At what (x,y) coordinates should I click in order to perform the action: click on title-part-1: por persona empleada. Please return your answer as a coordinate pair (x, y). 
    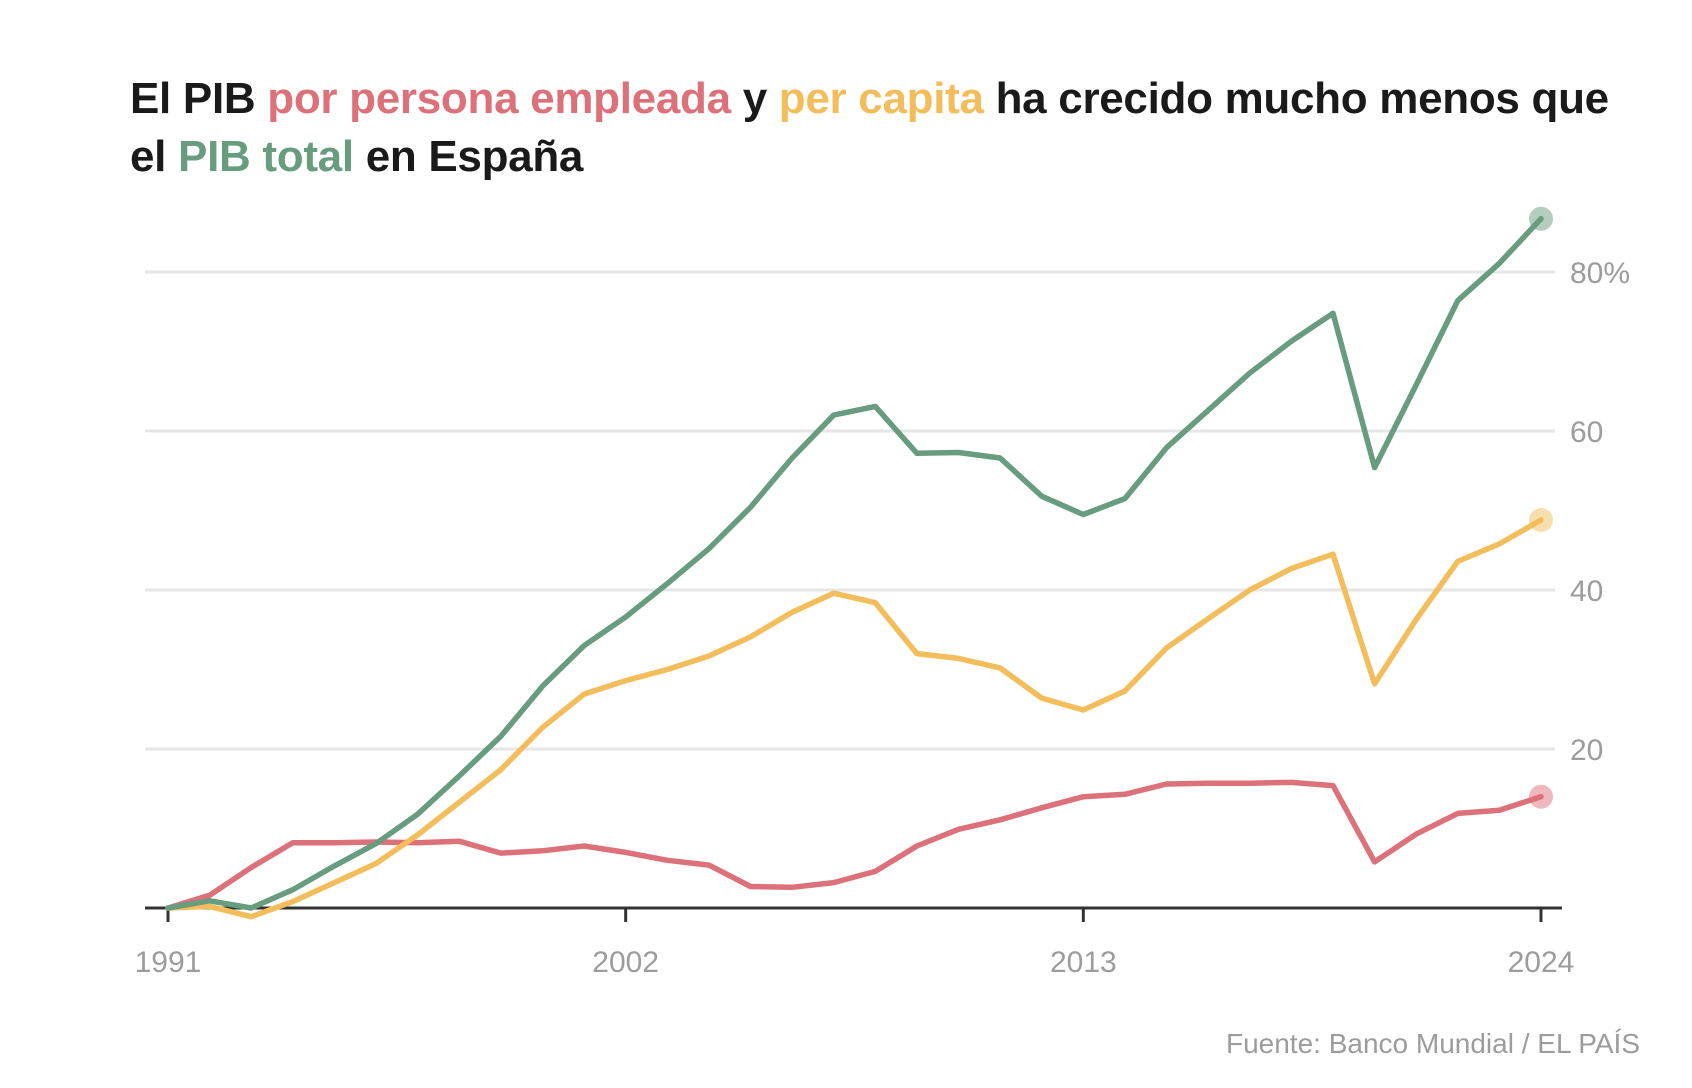
    Looking at the image, I should click on (499, 98).